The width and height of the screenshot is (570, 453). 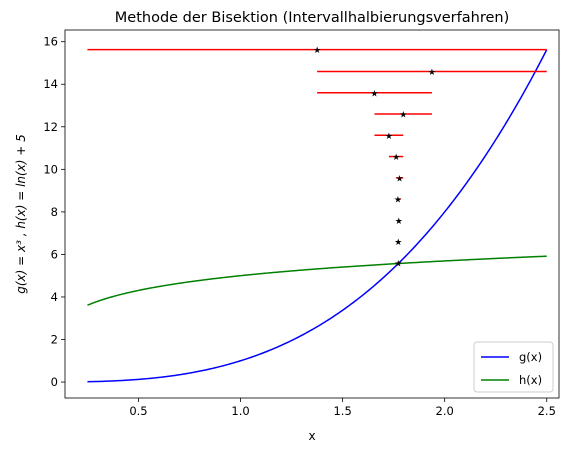 What do you see at coordinates (400, 179) in the screenshot?
I see `midpoint-star-6: ★` at bounding box center [400, 179].